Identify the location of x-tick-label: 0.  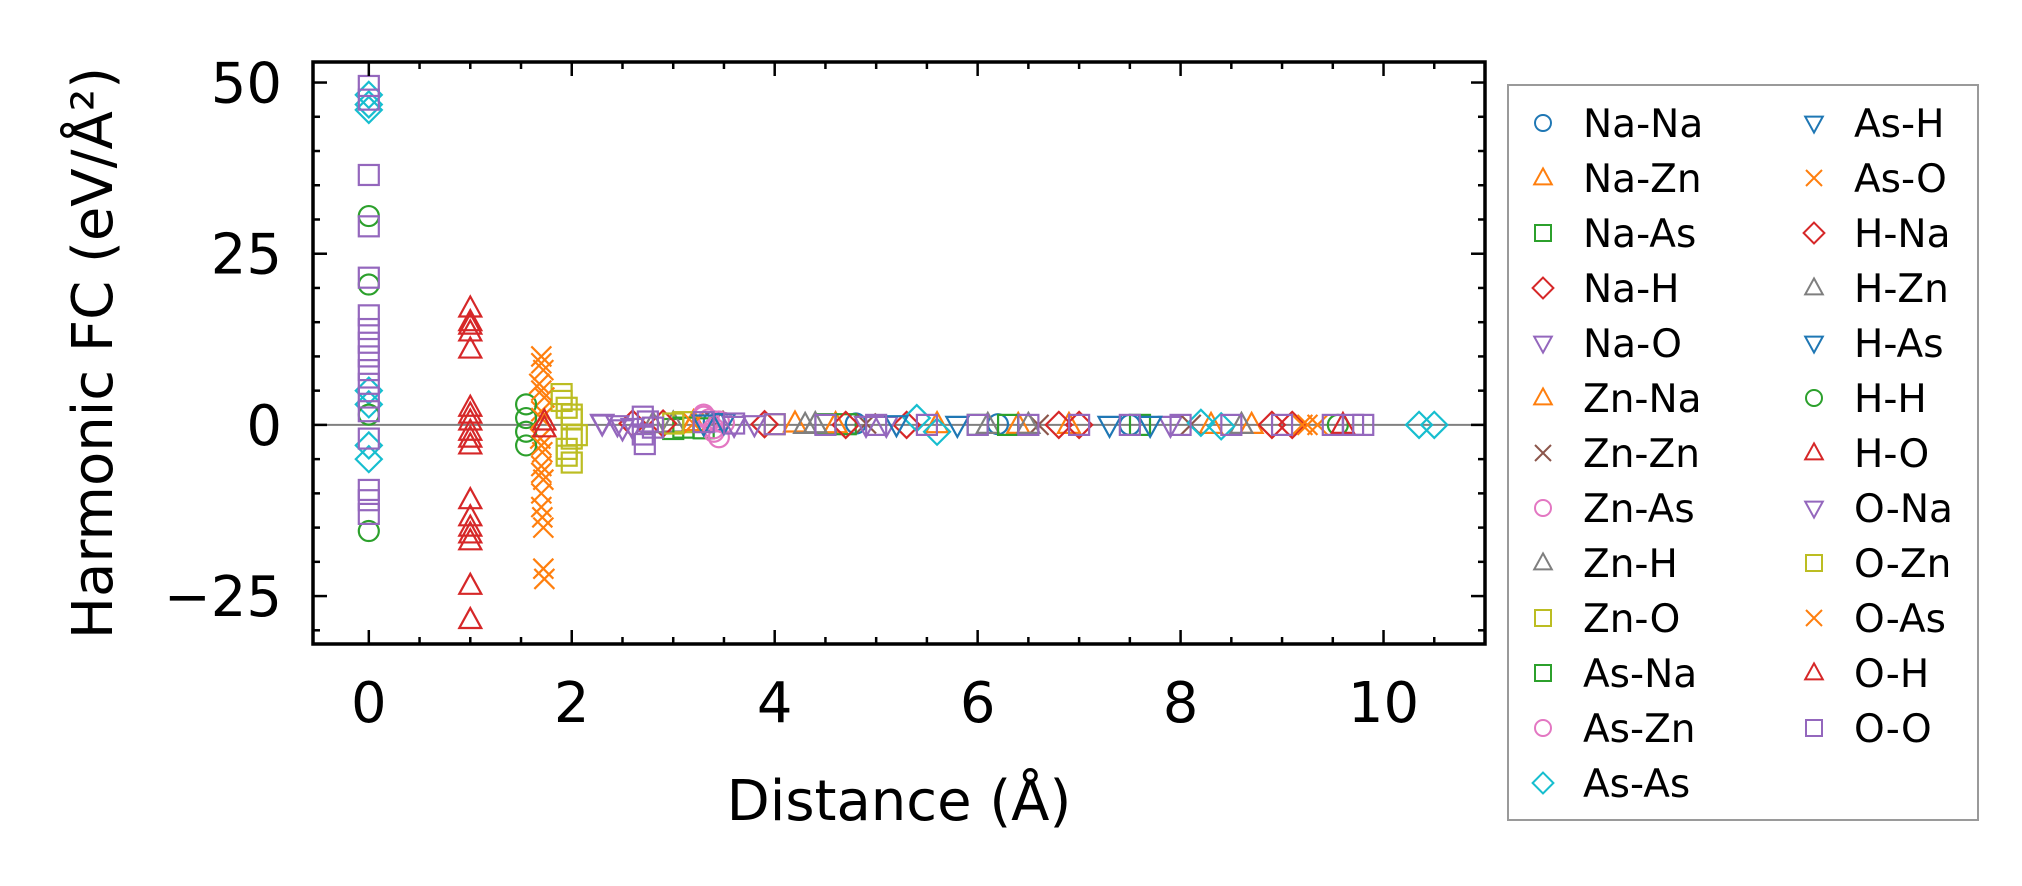
(369, 703).